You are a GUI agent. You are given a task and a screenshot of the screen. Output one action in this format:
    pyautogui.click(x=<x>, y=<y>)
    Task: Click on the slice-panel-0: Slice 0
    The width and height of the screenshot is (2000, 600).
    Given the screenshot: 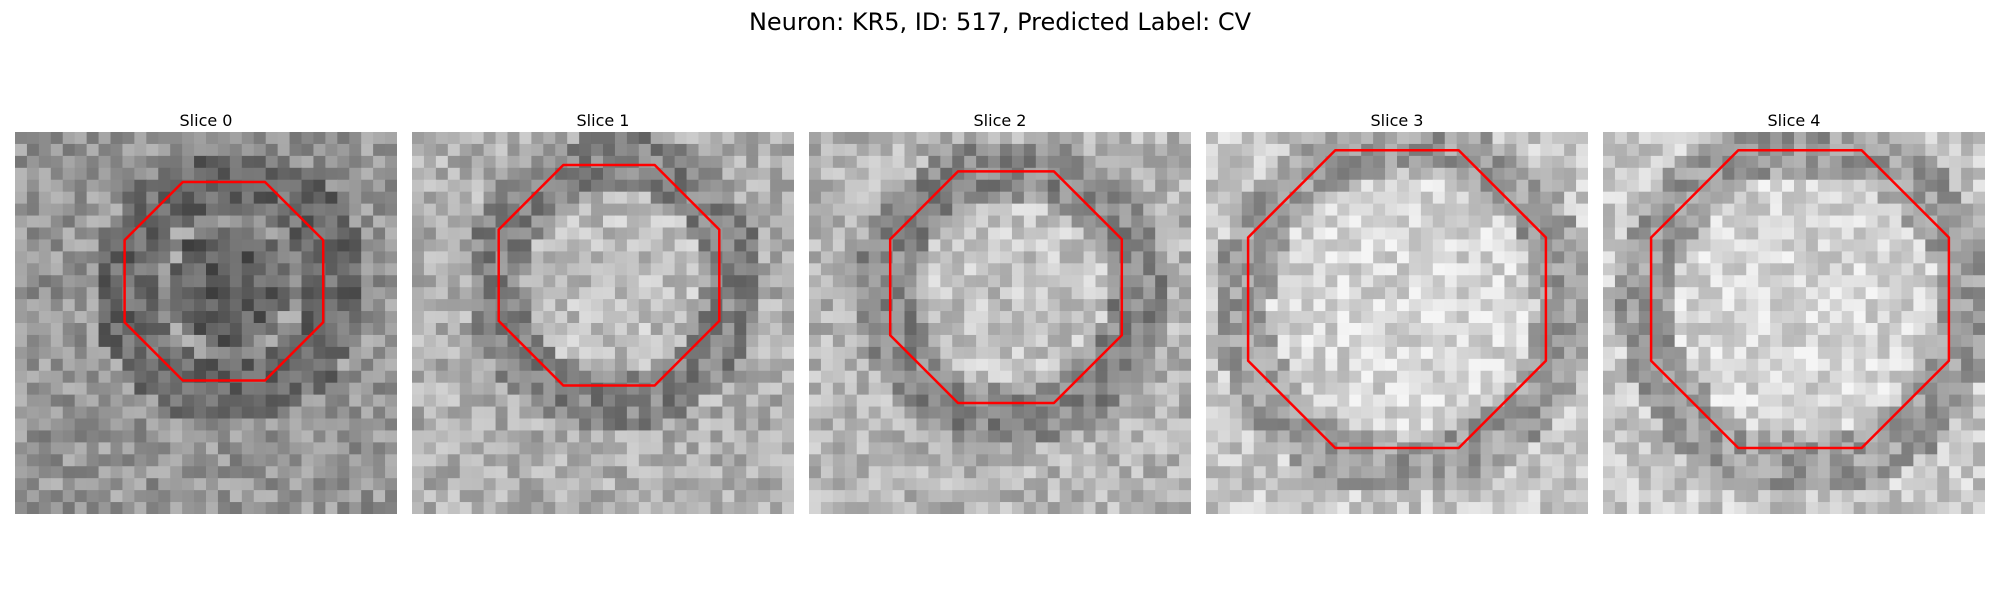 What is the action you would take?
    pyautogui.click(x=206, y=312)
    